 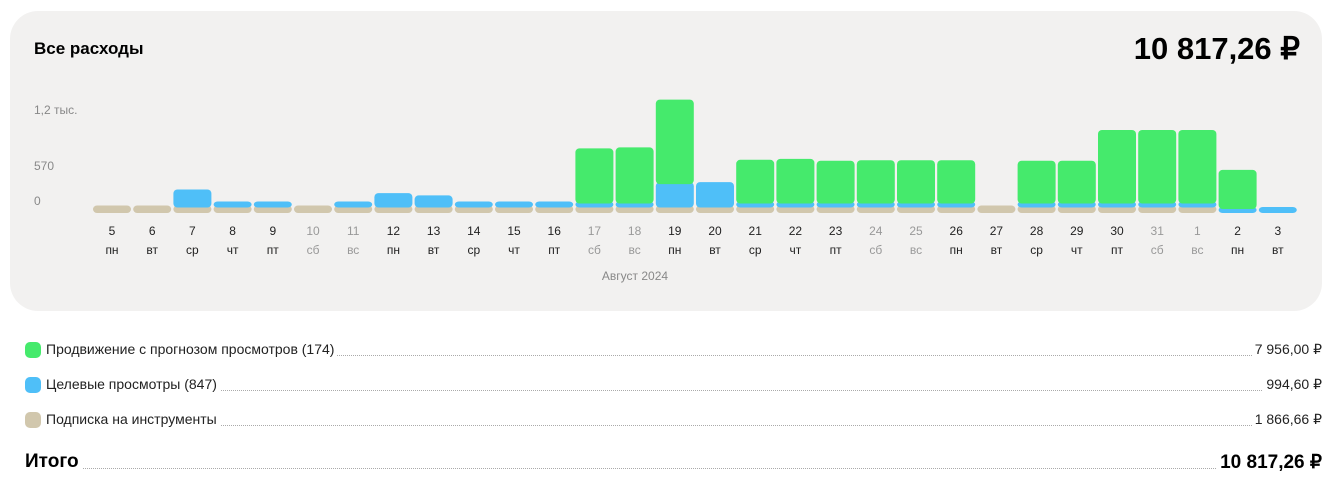 What do you see at coordinates (1286, 419) in the screenshot?
I see `legend-amount: 1 866,66 ₽` at bounding box center [1286, 419].